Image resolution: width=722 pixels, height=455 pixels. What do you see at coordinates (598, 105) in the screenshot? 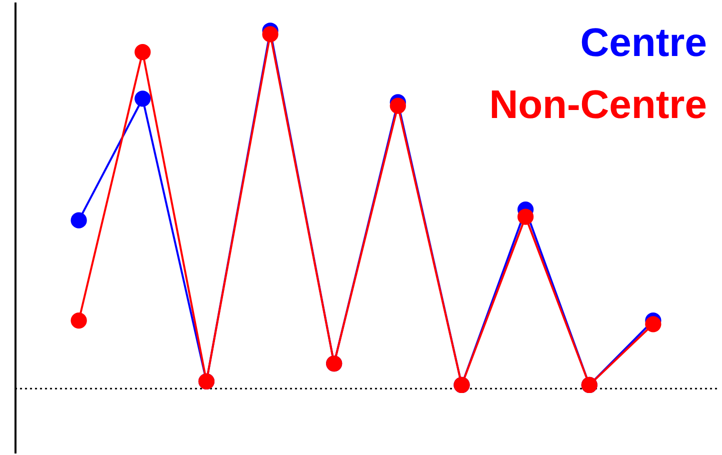
I see `text: Non-Centre` at bounding box center [598, 105].